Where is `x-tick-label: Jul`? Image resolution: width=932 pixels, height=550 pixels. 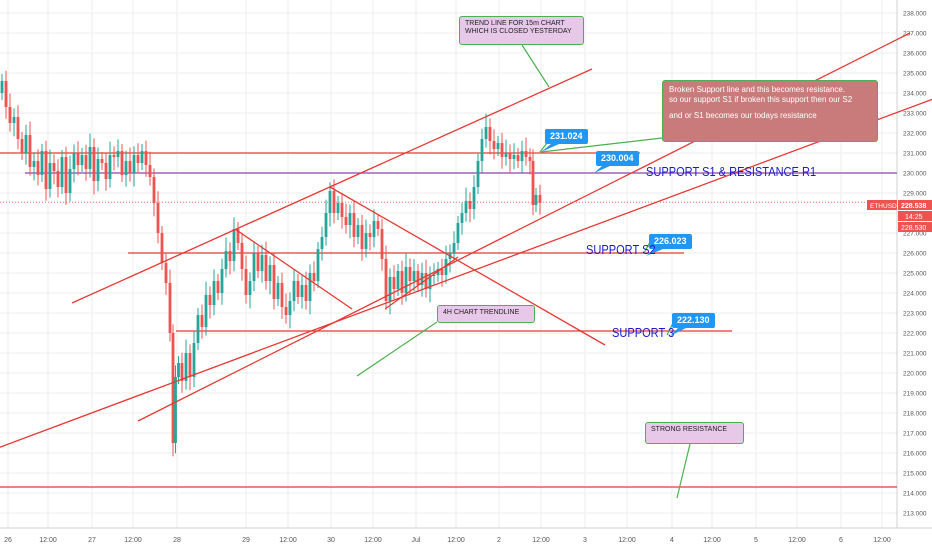
x-tick-label: Jul is located at coordinates (416, 540).